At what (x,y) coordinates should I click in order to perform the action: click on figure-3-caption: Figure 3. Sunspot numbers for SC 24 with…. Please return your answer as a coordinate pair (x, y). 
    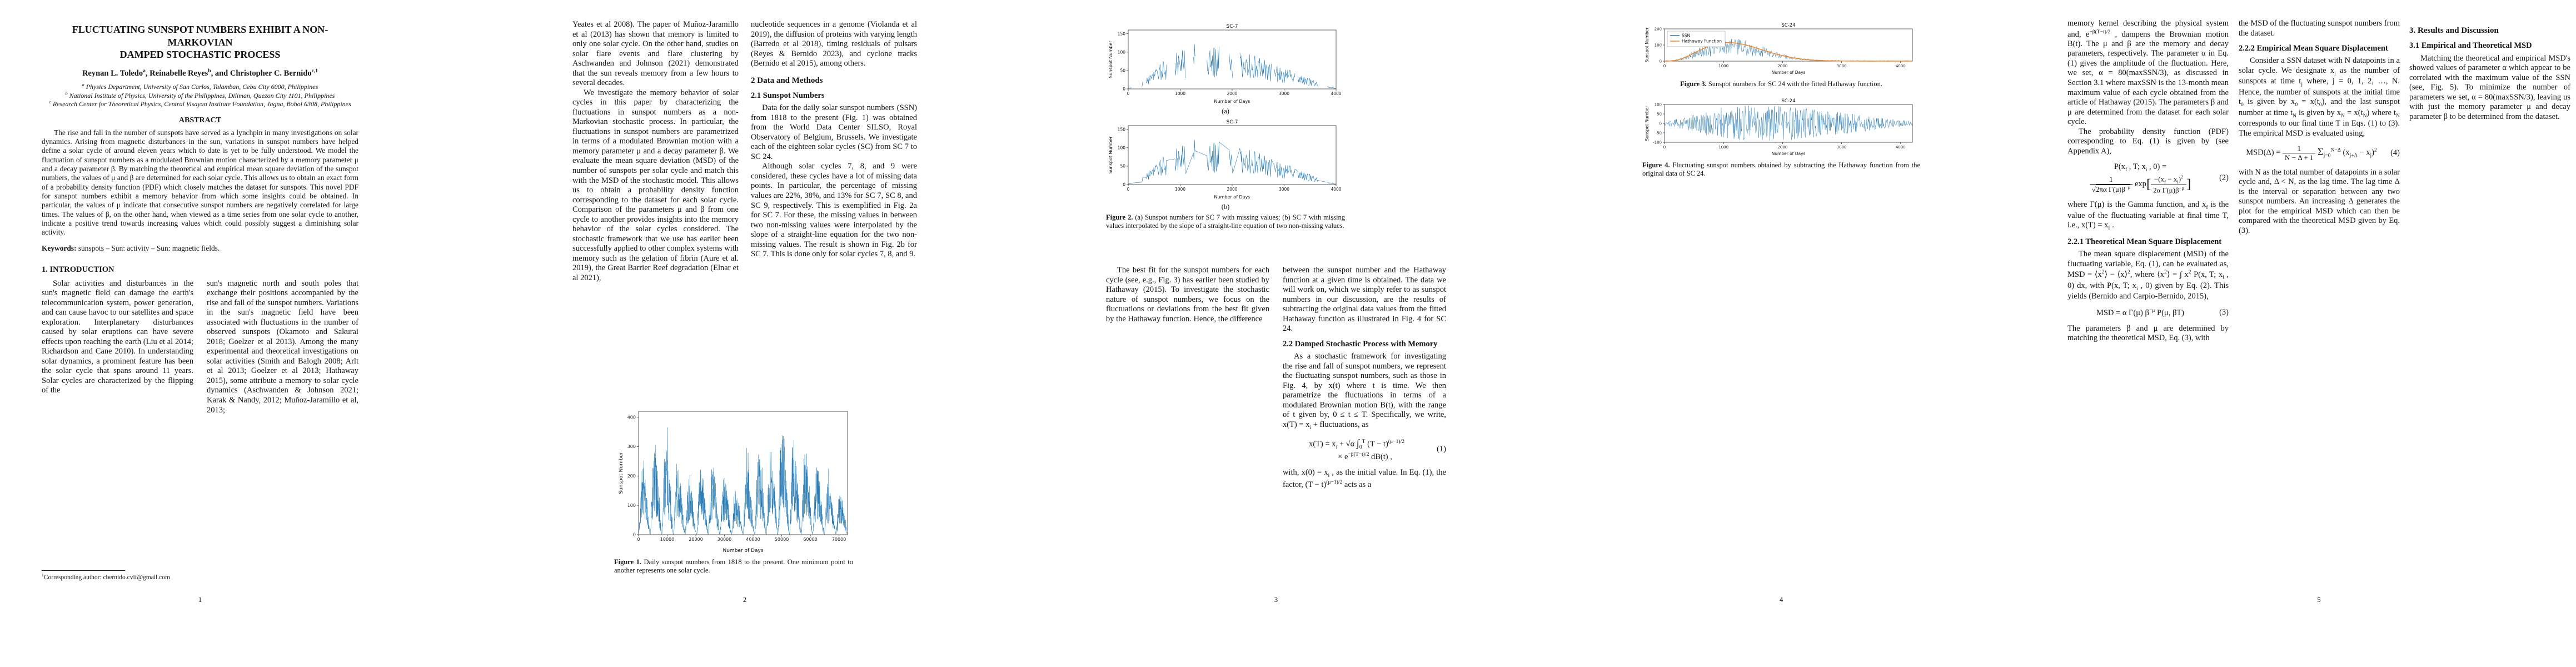
    Looking at the image, I should click on (1781, 84).